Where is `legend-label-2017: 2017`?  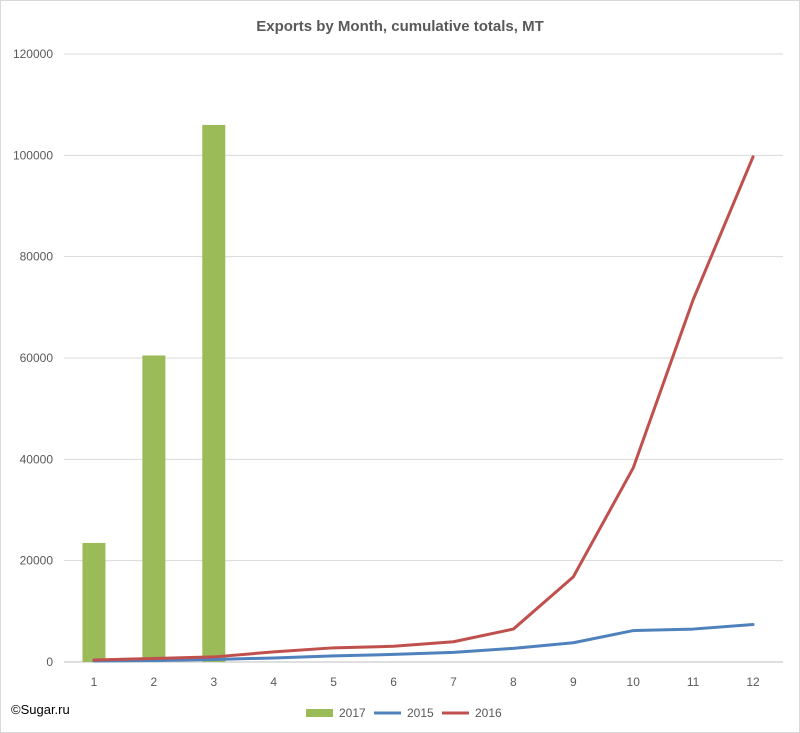
legend-label-2017: 2017 is located at coordinates (352, 713).